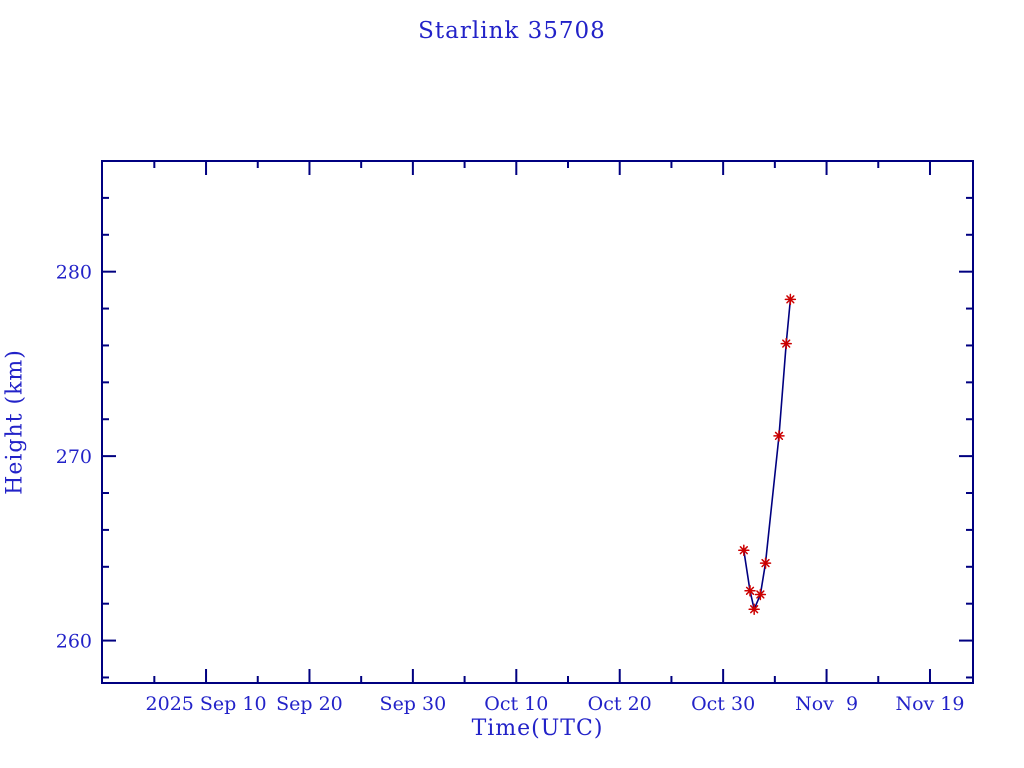 The width and height of the screenshot is (1024, 768). Describe the element at coordinates (512, 31) in the screenshot. I see `chart-title: Starlink 35708` at that location.